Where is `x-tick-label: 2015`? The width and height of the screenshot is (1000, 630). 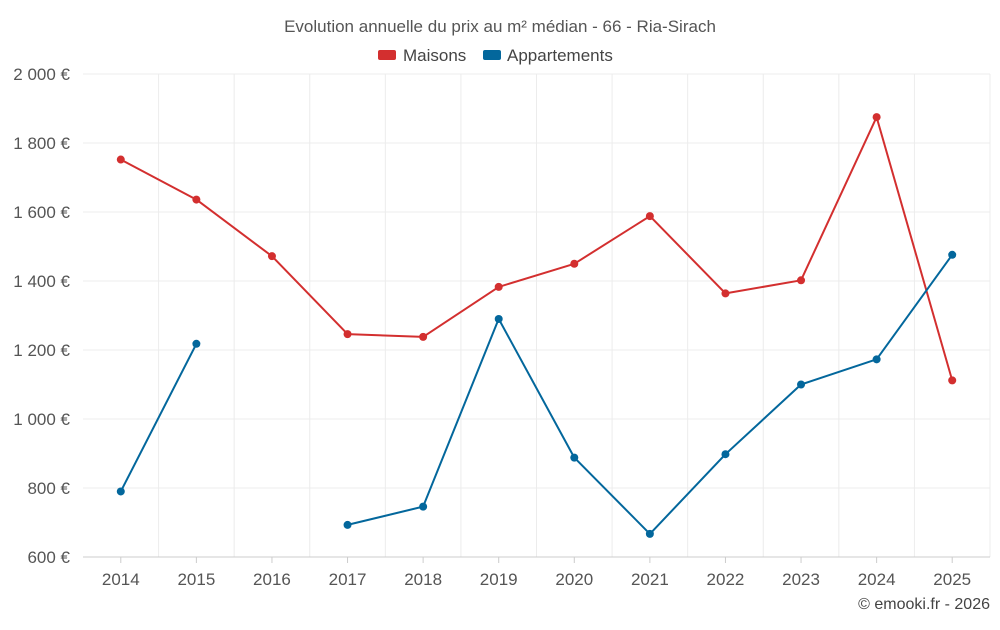 x-tick-label: 2015 is located at coordinates (196, 579).